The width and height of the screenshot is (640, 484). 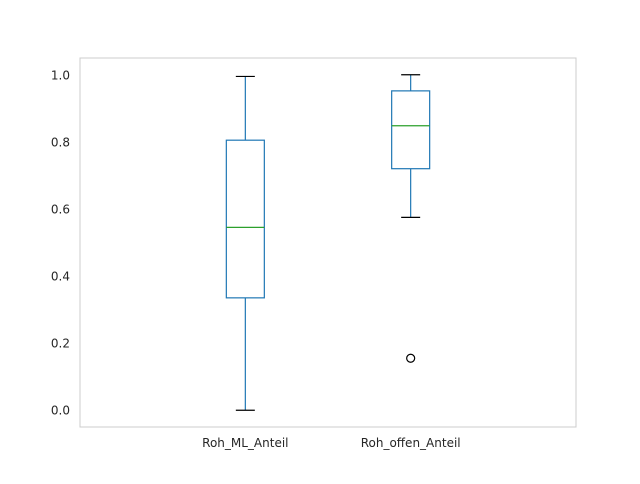 I want to click on x-tick-label: Roh_ML_Anteil, so click(x=245, y=443).